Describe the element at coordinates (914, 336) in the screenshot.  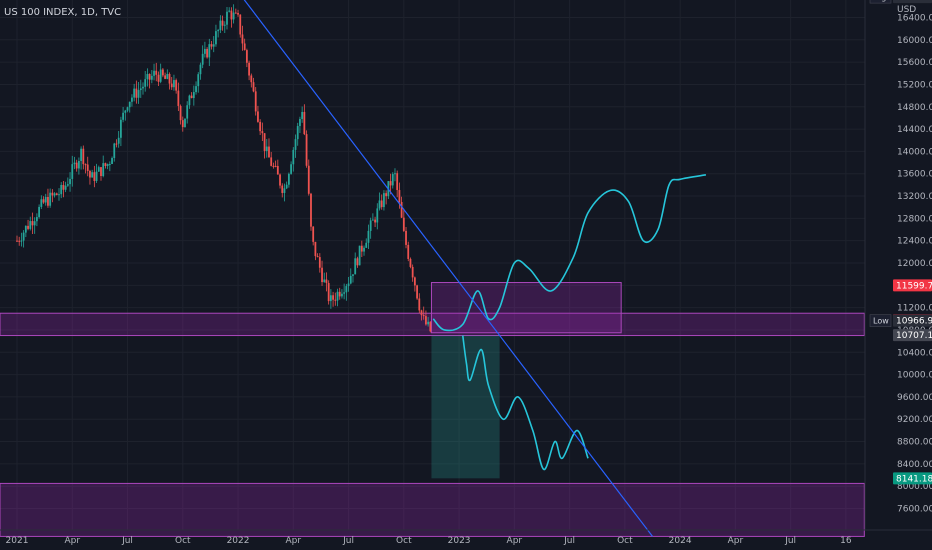
I see `price-badge-value: 10707.19` at that location.